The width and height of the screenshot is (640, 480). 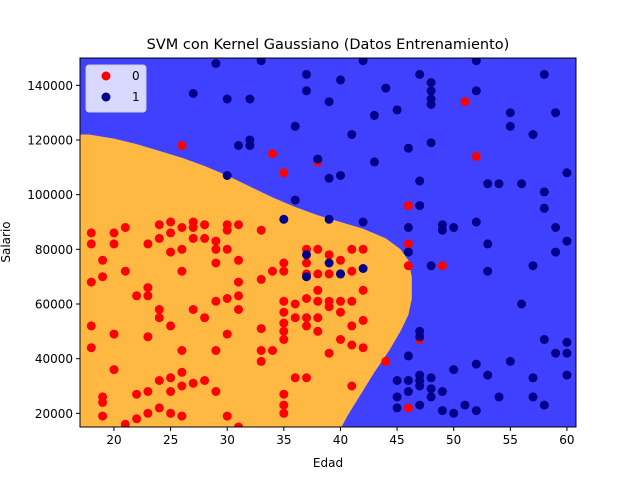 What do you see at coordinates (54, 414) in the screenshot?
I see `y-tick-label: 20000` at bounding box center [54, 414].